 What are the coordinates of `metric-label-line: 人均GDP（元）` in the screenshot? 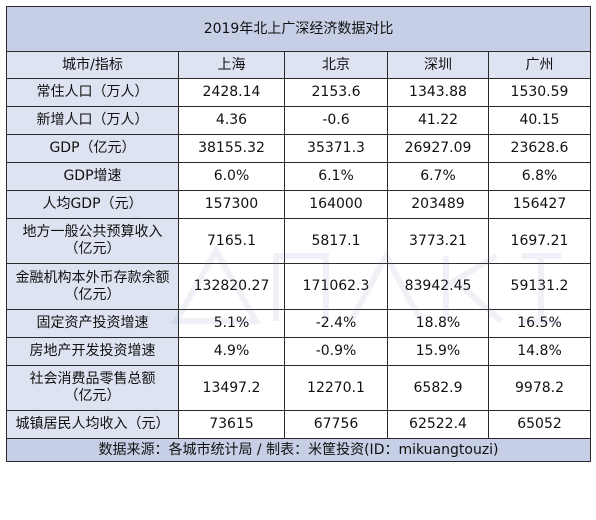 It's located at (92, 204).